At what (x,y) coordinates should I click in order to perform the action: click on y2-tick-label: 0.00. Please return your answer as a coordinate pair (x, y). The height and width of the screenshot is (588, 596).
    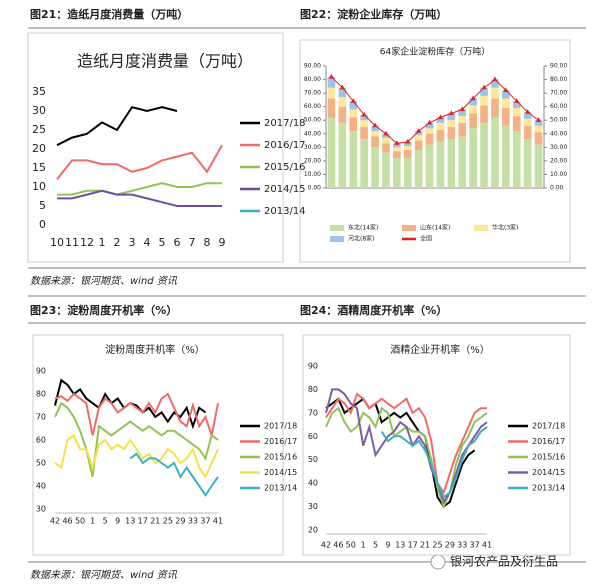
    Looking at the image, I should click on (557, 188).